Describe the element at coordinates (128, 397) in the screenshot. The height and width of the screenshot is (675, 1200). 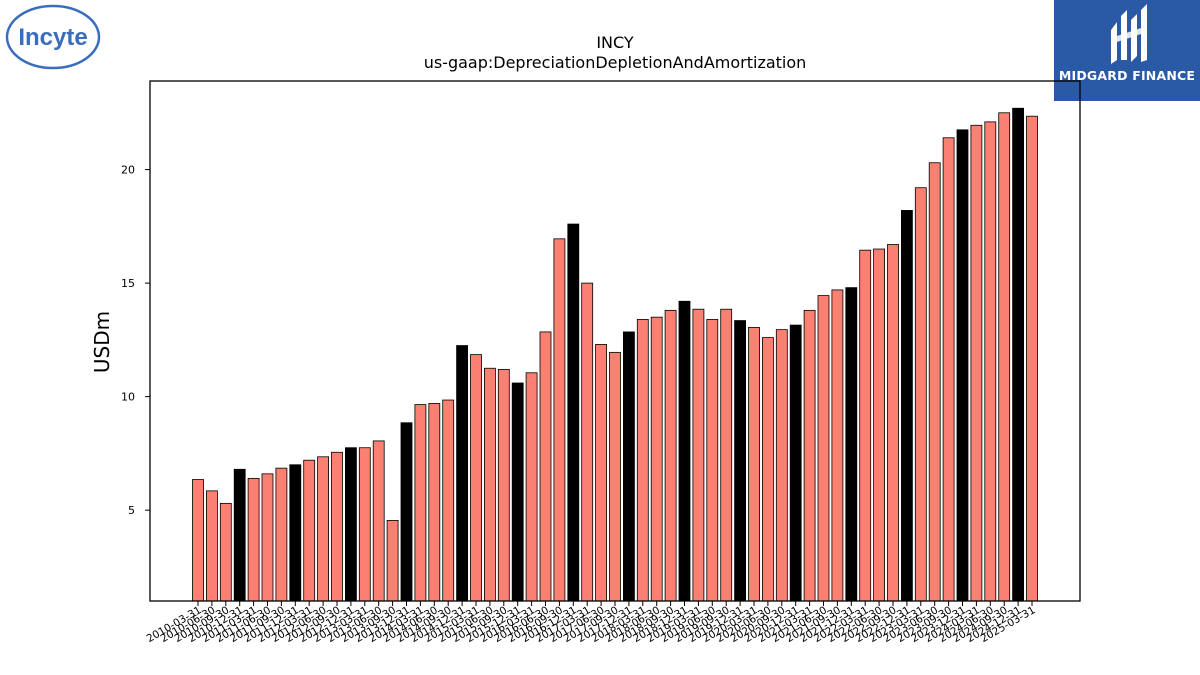
I see `y-tick-label: 10` at that location.